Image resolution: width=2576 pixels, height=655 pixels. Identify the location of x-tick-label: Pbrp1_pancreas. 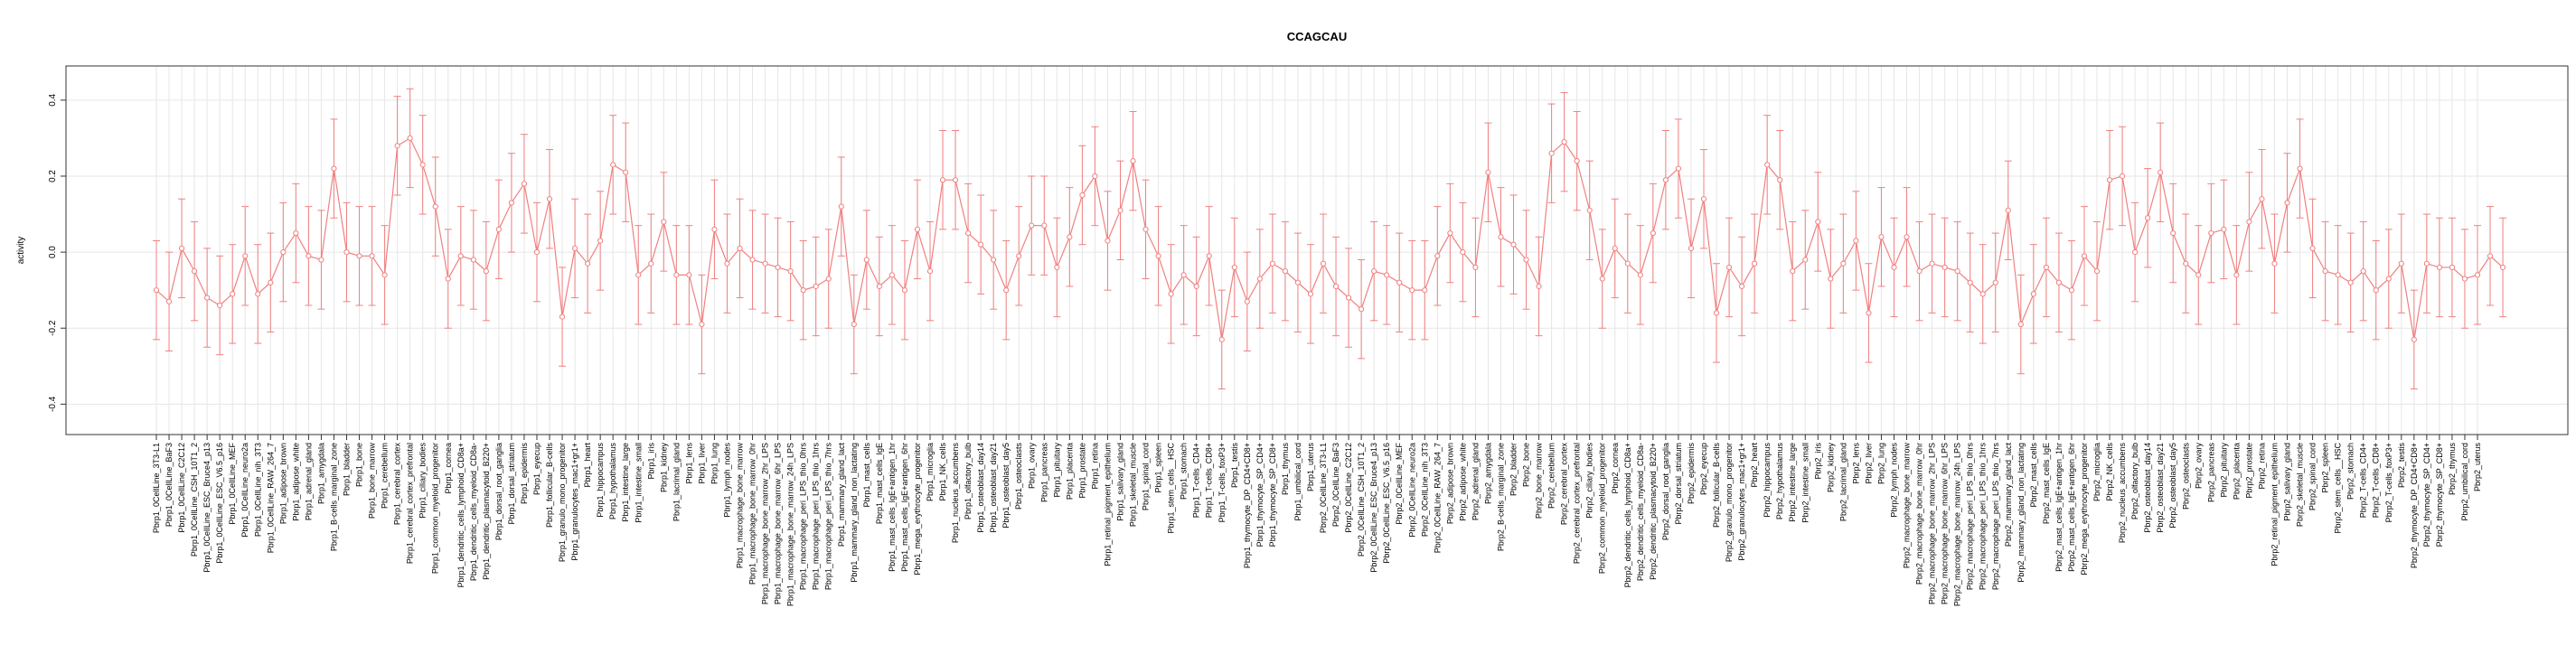
(1043, 473).